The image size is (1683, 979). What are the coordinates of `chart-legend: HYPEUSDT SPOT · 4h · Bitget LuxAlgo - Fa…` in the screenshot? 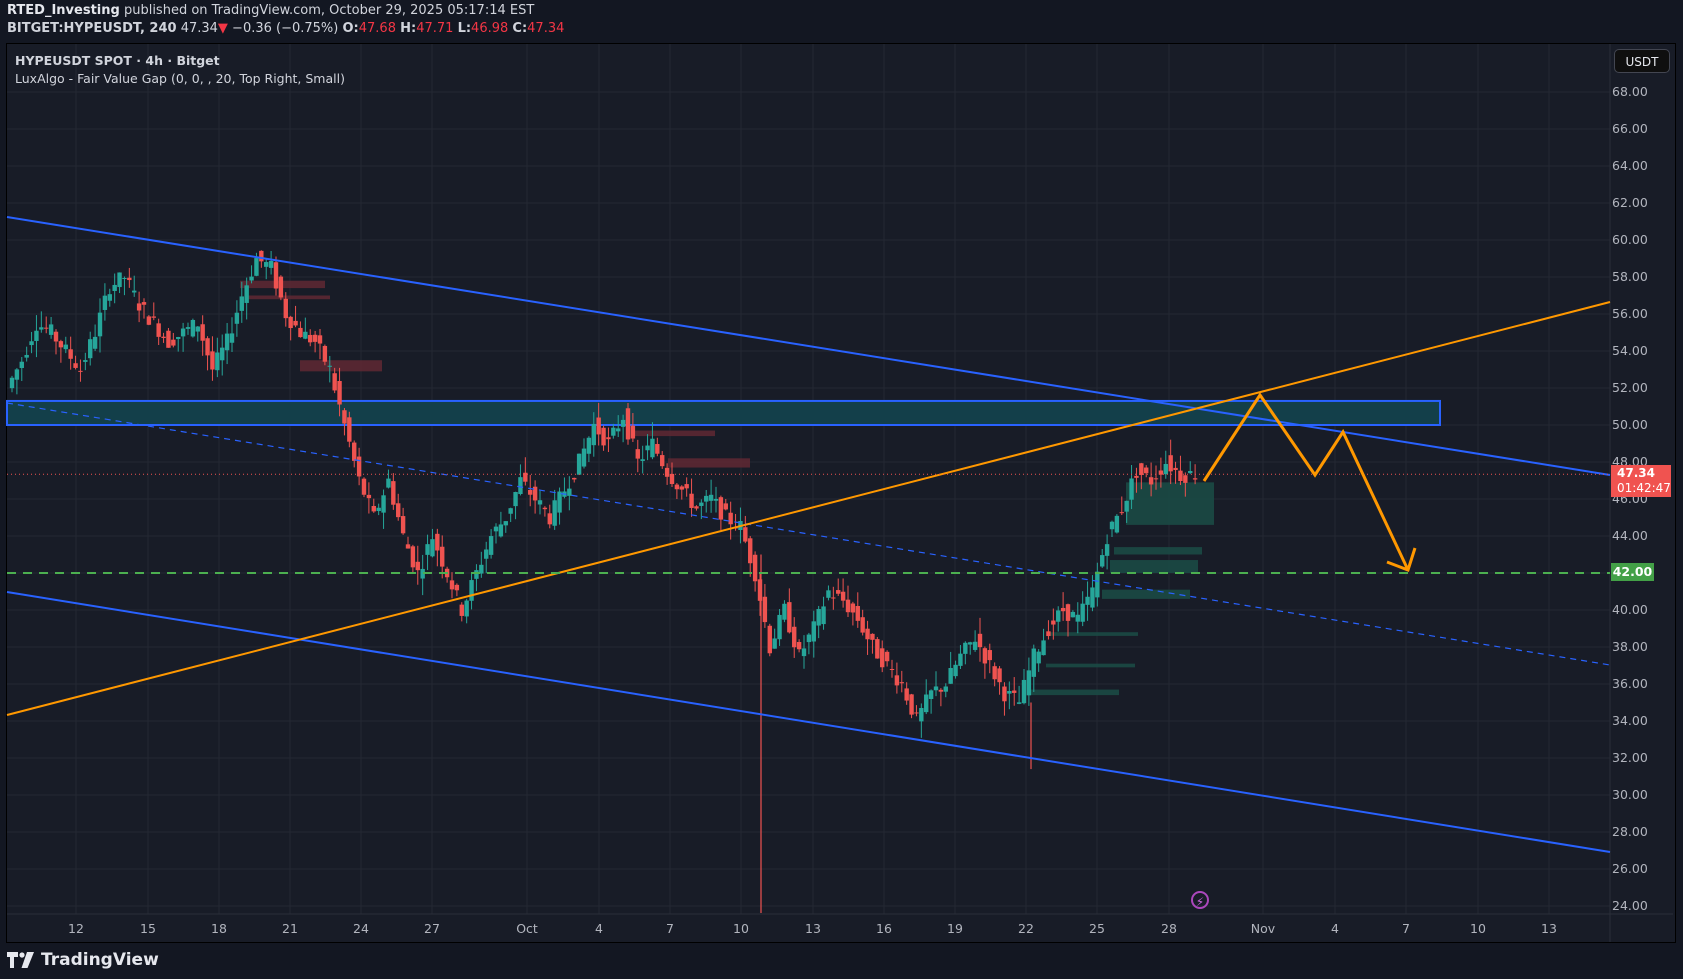 It's located at (180, 70).